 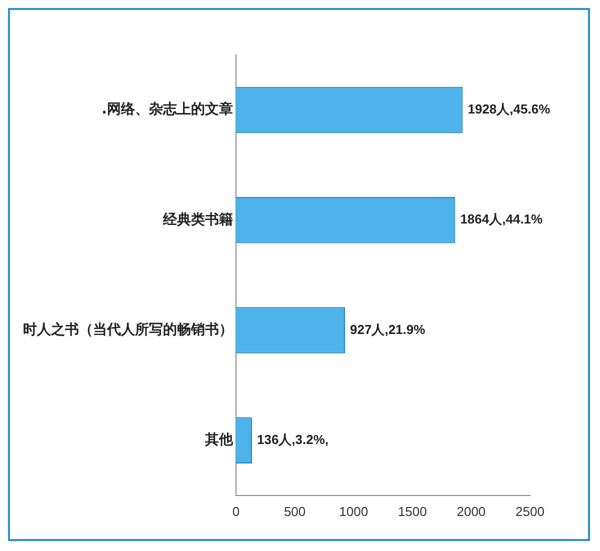 What do you see at coordinates (388, 329) in the screenshot?
I see `data-label: 927人,21.9%` at bounding box center [388, 329].